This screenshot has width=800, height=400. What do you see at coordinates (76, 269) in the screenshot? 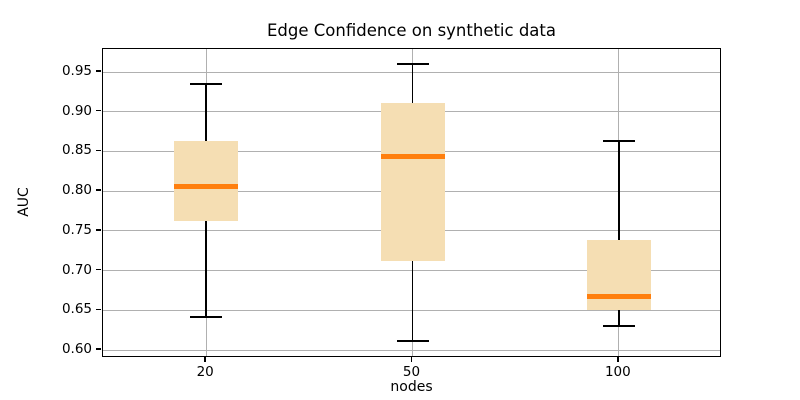
I see `y-tick-label: 0.70` at bounding box center [76, 269].